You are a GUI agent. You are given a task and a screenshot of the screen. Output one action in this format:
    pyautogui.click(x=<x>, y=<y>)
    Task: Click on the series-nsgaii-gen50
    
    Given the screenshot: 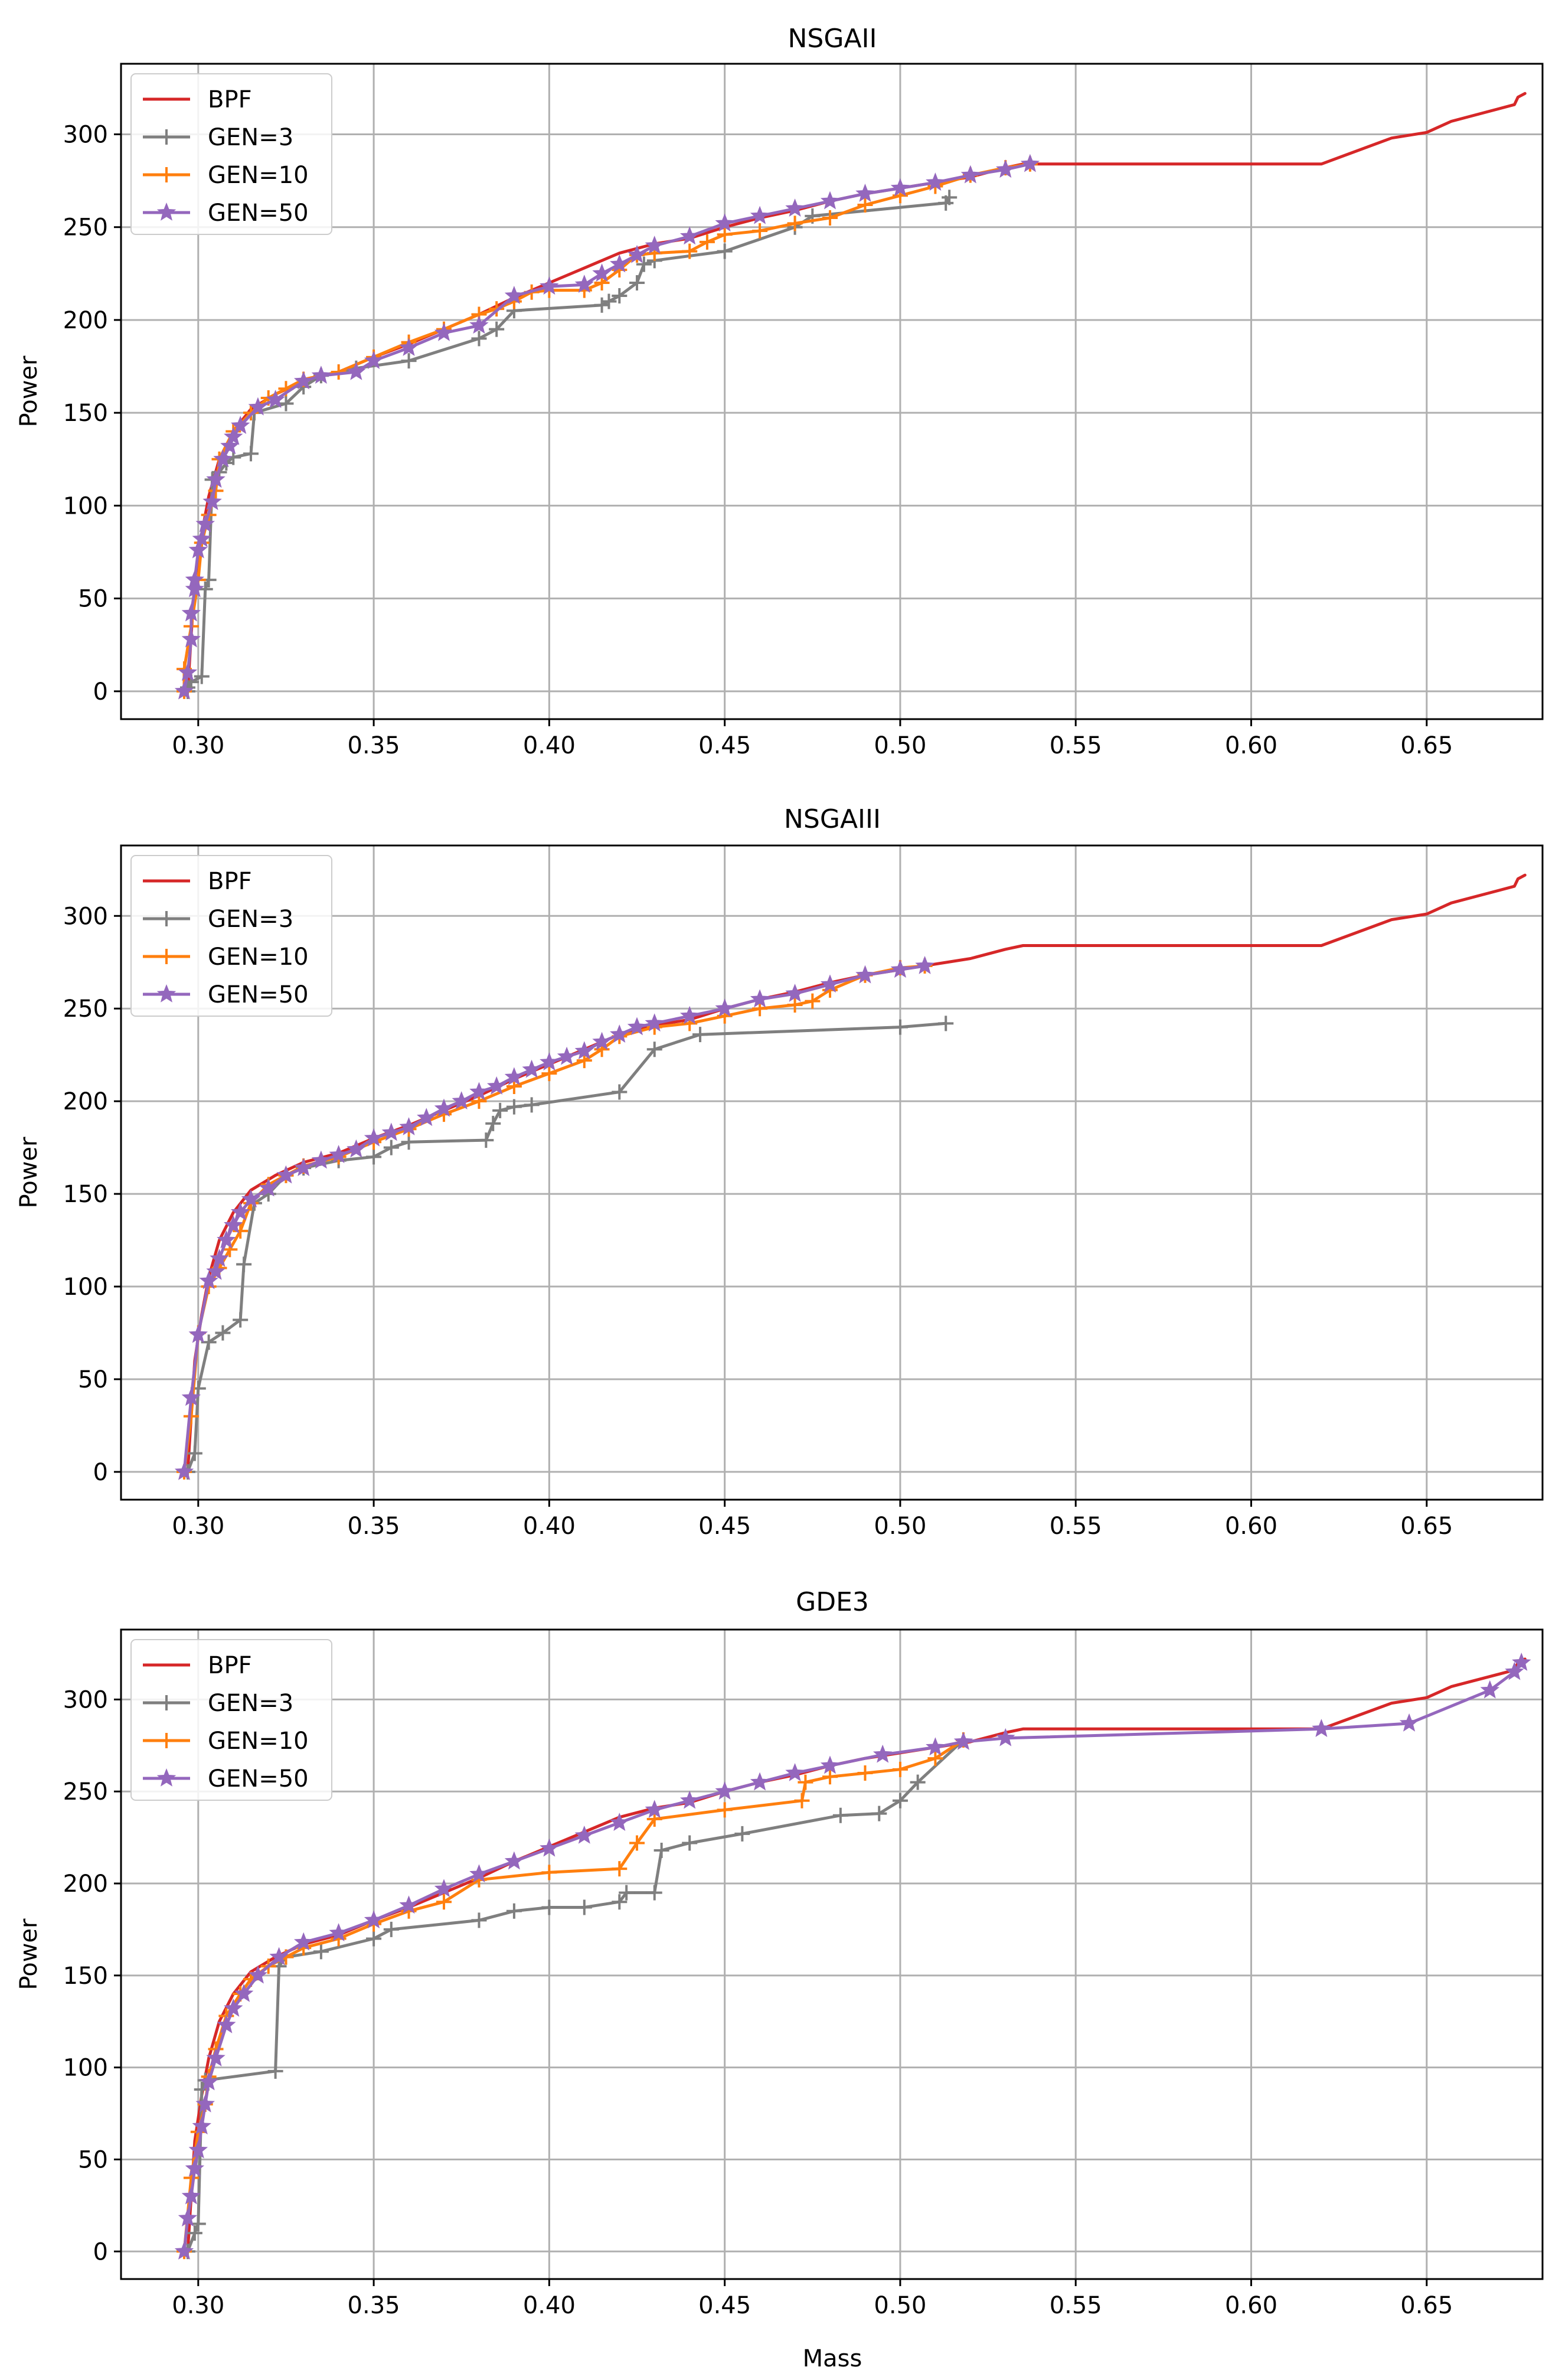 What is the action you would take?
    pyautogui.click(x=607, y=427)
    